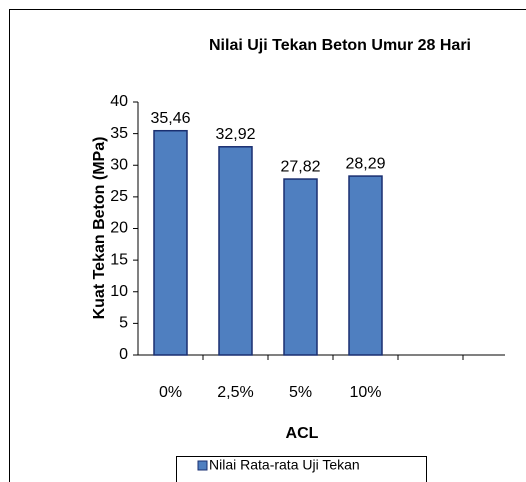 This screenshot has height=482, width=526. Describe the element at coordinates (365, 163) in the screenshot. I see `data-label: 28,29` at that location.